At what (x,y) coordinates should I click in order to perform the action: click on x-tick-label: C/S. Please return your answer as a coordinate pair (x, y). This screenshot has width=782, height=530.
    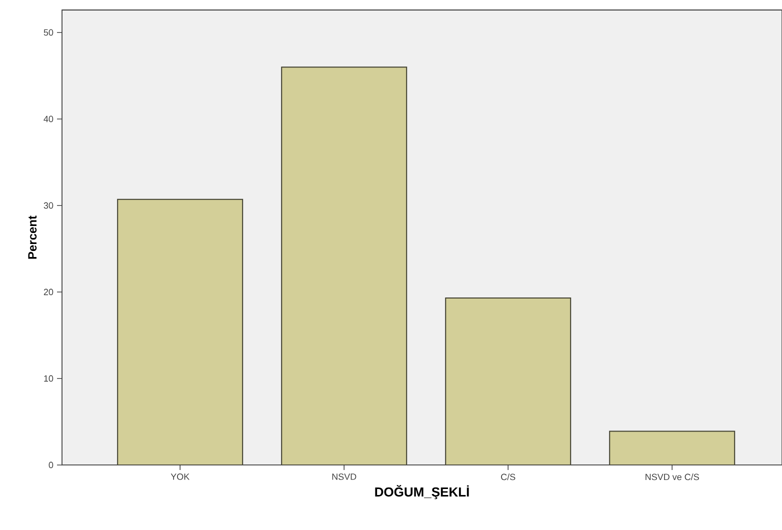
    Looking at the image, I should click on (508, 477).